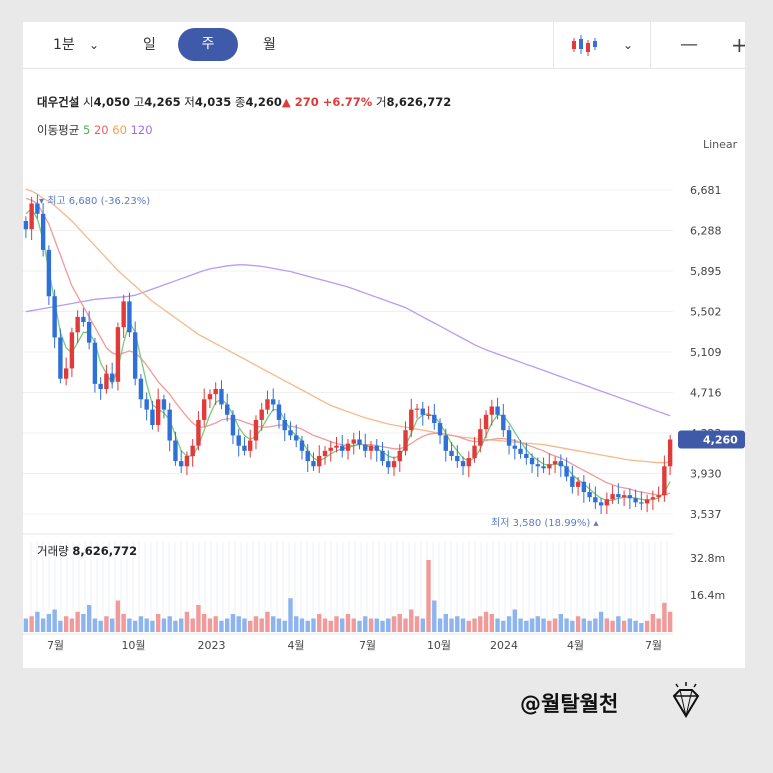 This screenshot has width=773, height=773. What do you see at coordinates (706, 190) in the screenshot?
I see `y-tick-label: 6,681` at bounding box center [706, 190].